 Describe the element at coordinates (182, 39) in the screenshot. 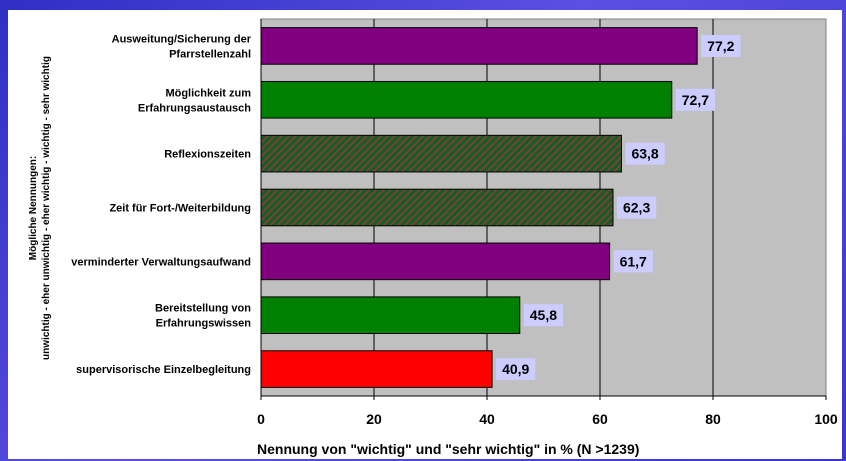

I see `category-label: Ausweitung/Sicherung der` at that location.